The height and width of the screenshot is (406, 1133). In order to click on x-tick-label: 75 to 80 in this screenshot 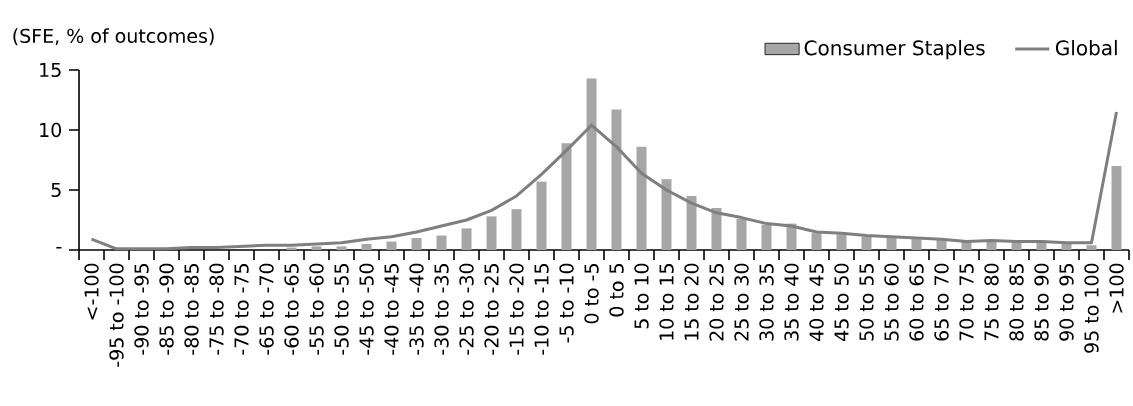, I will do `click(991, 302)`.